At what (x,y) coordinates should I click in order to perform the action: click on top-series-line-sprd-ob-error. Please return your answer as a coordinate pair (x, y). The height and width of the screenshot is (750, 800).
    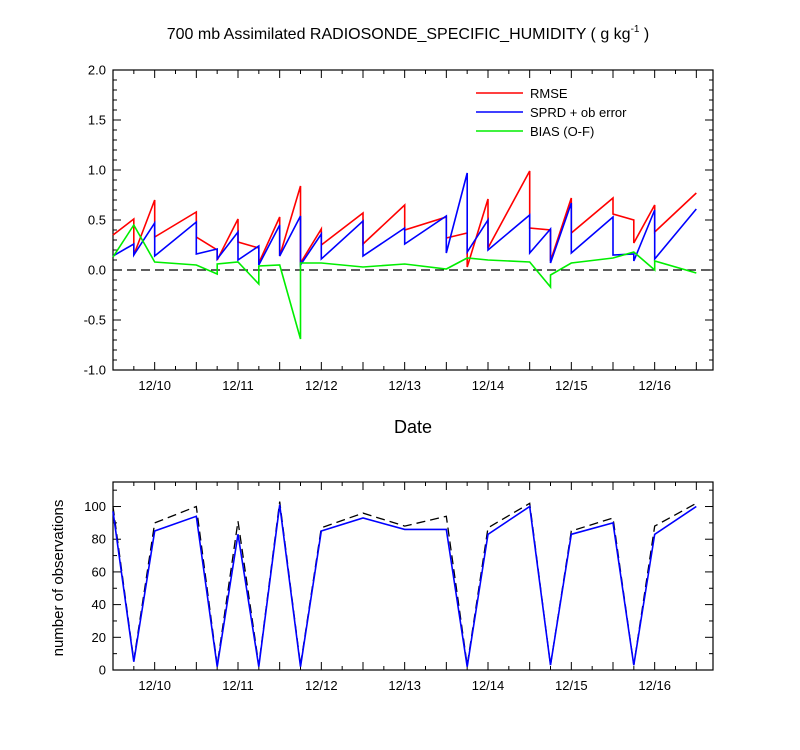
    Looking at the image, I should click on (404, 220).